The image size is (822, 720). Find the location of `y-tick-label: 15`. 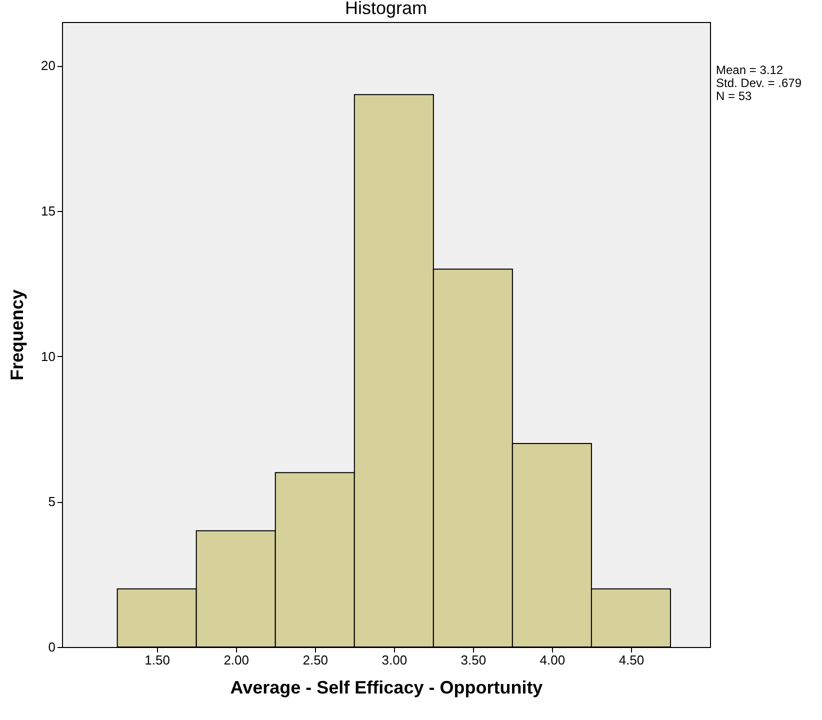

y-tick-label: 15 is located at coordinates (48, 210).